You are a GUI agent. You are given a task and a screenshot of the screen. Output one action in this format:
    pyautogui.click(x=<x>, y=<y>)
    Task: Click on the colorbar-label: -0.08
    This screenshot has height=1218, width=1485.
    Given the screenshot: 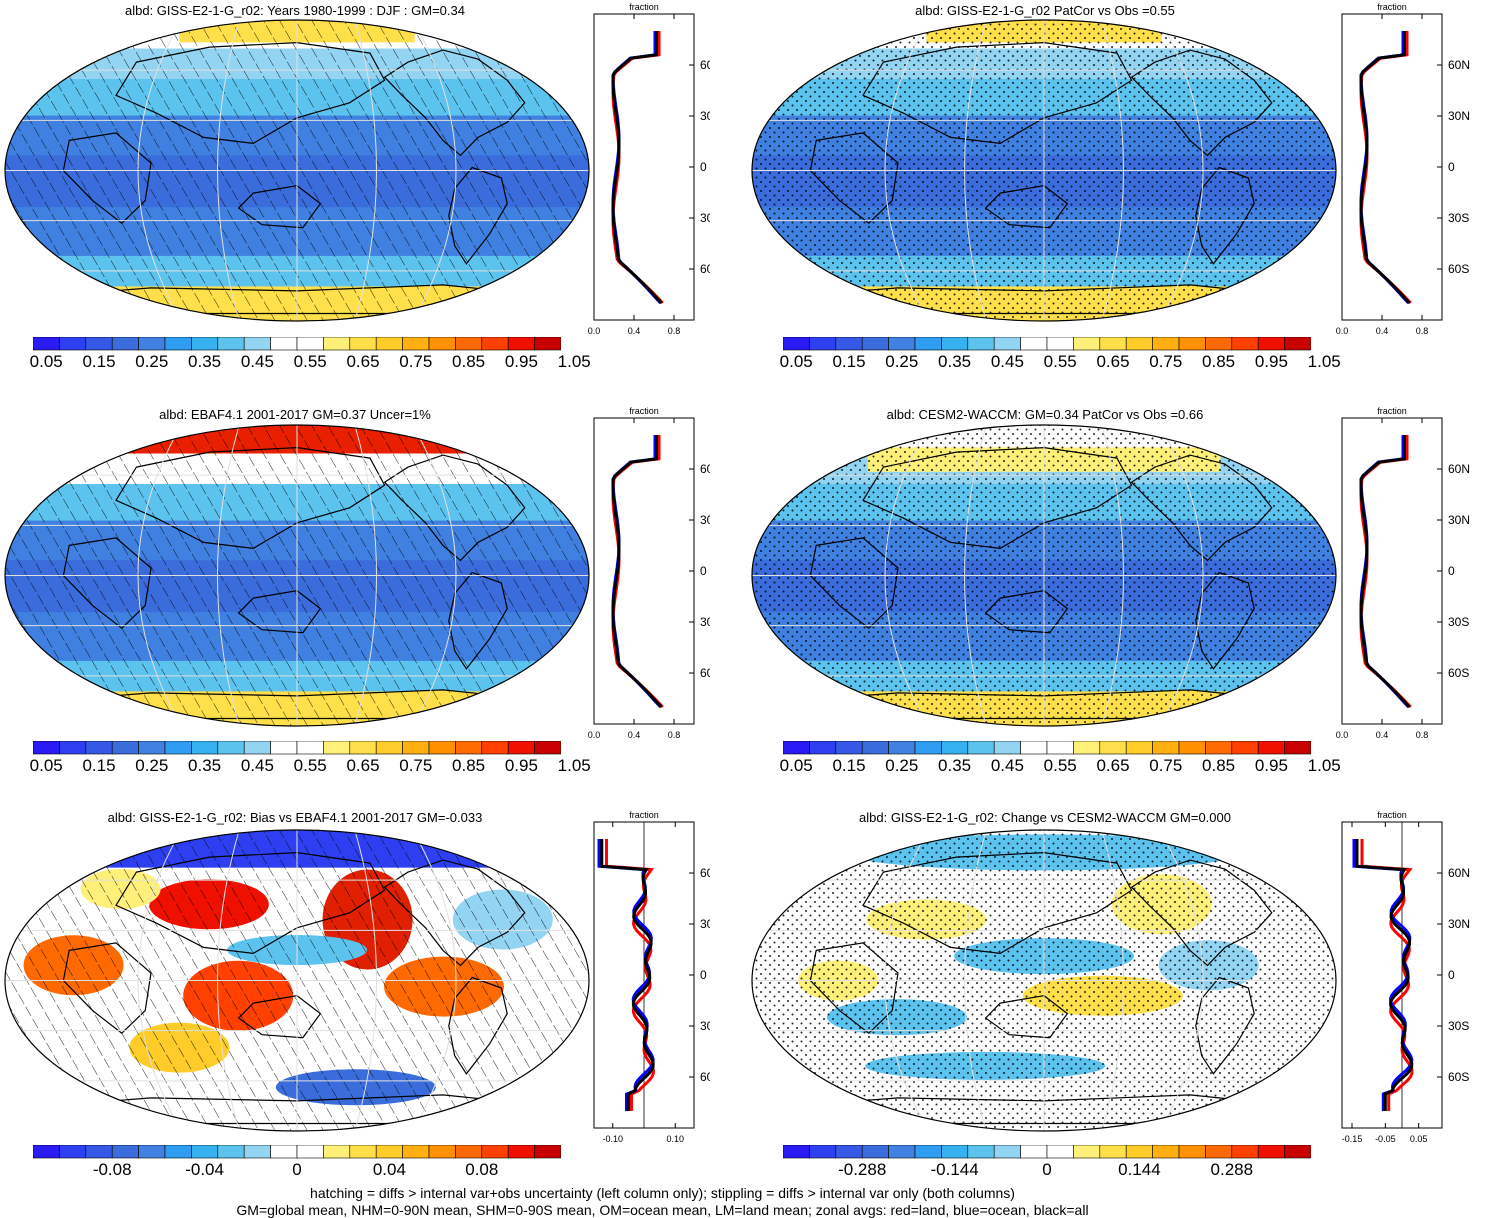 What is the action you would take?
    pyautogui.click(x=112, y=1169)
    